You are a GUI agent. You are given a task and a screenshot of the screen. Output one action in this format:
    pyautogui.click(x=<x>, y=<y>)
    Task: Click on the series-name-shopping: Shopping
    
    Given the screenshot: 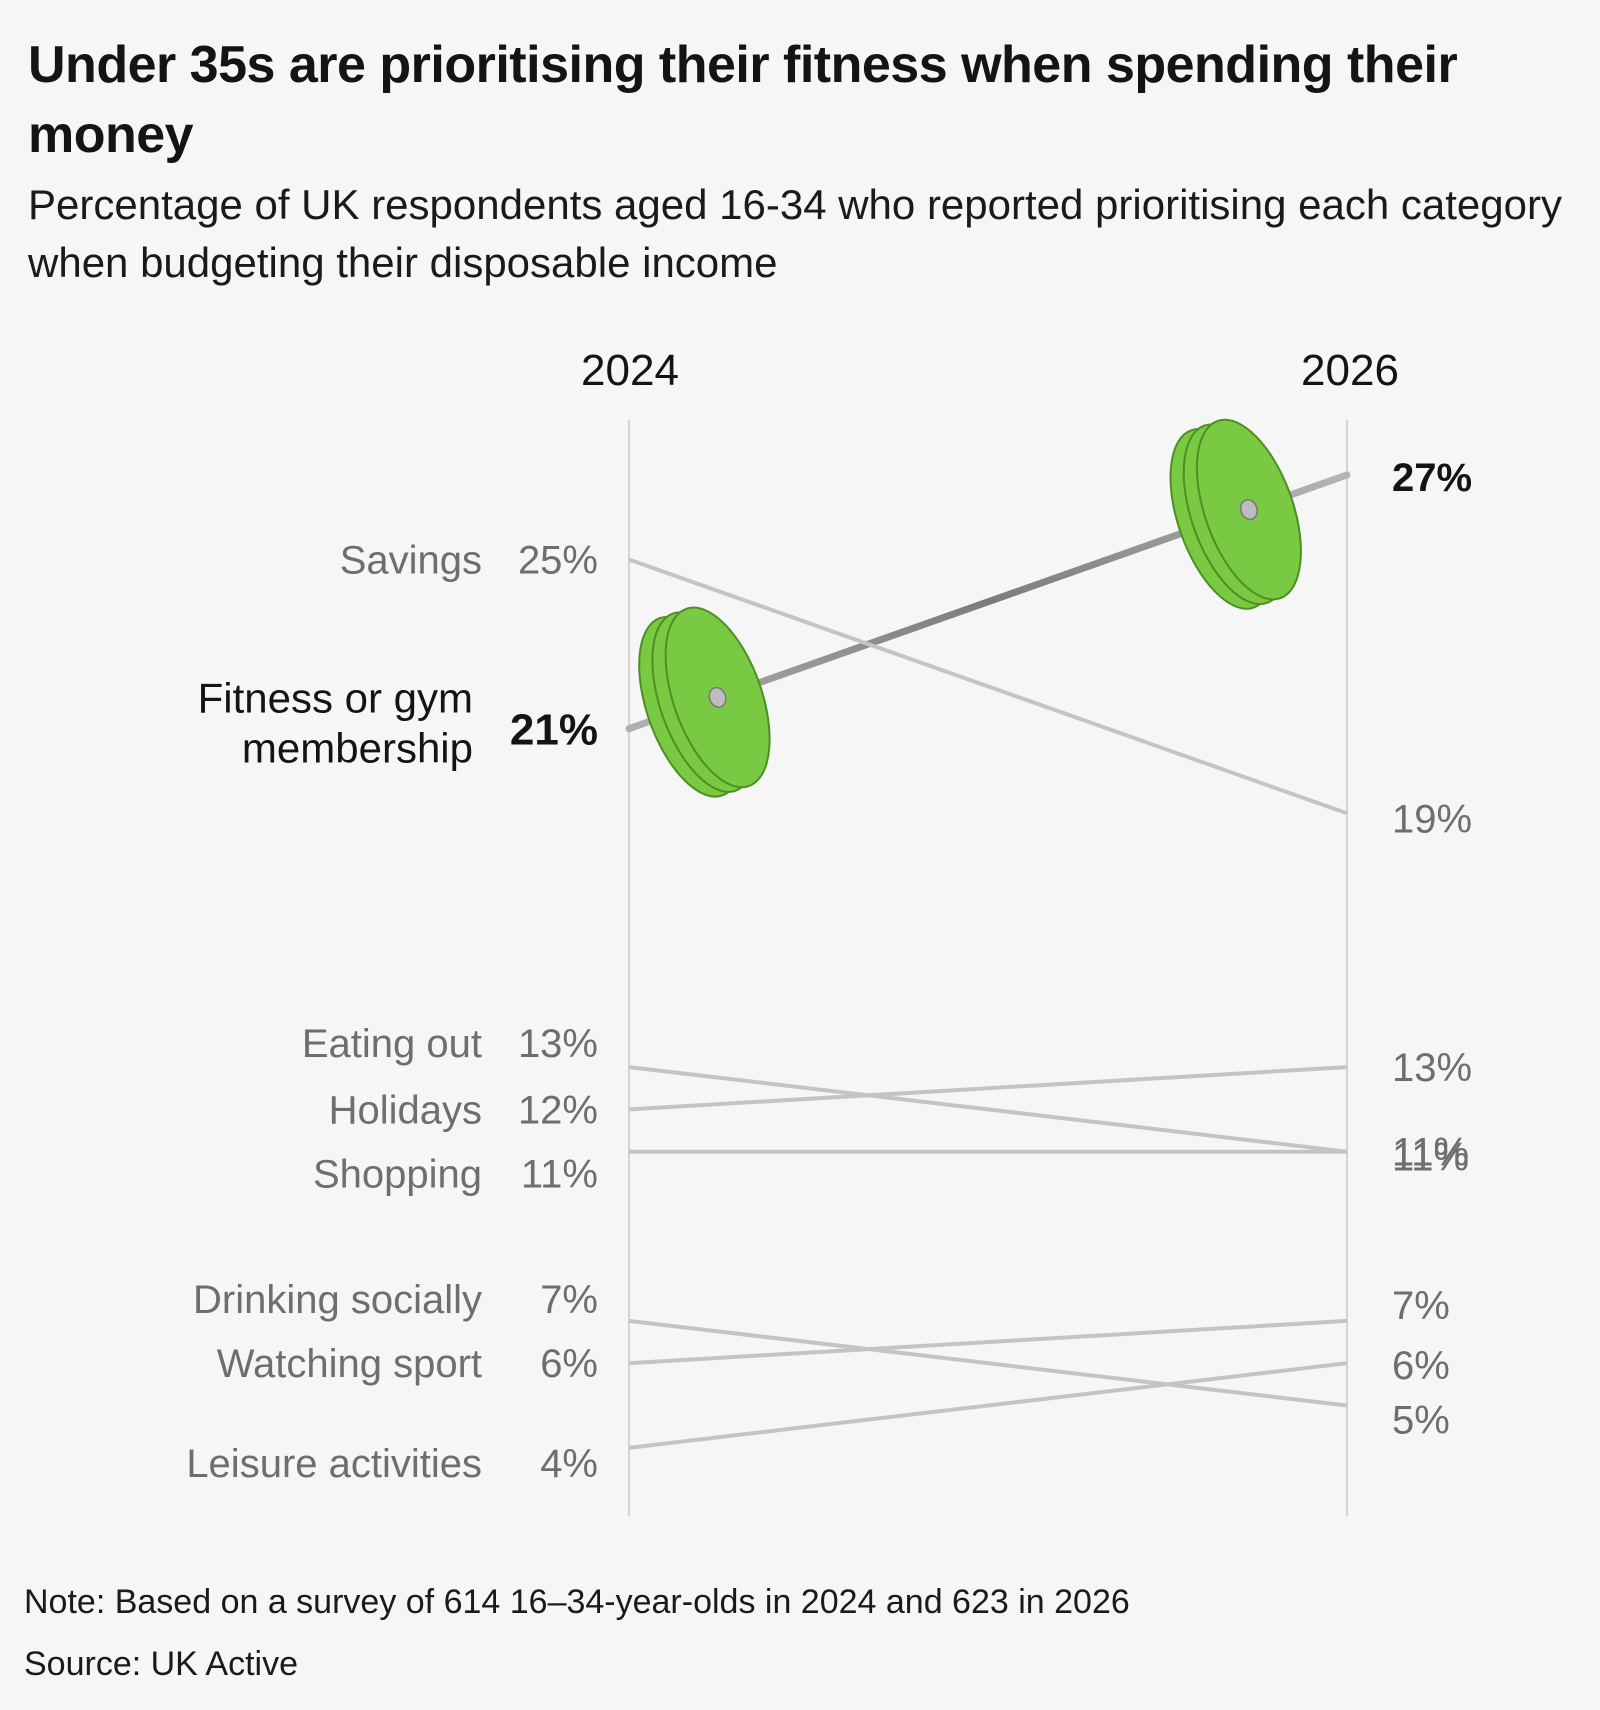 What is the action you would take?
    pyautogui.click(x=397, y=1175)
    